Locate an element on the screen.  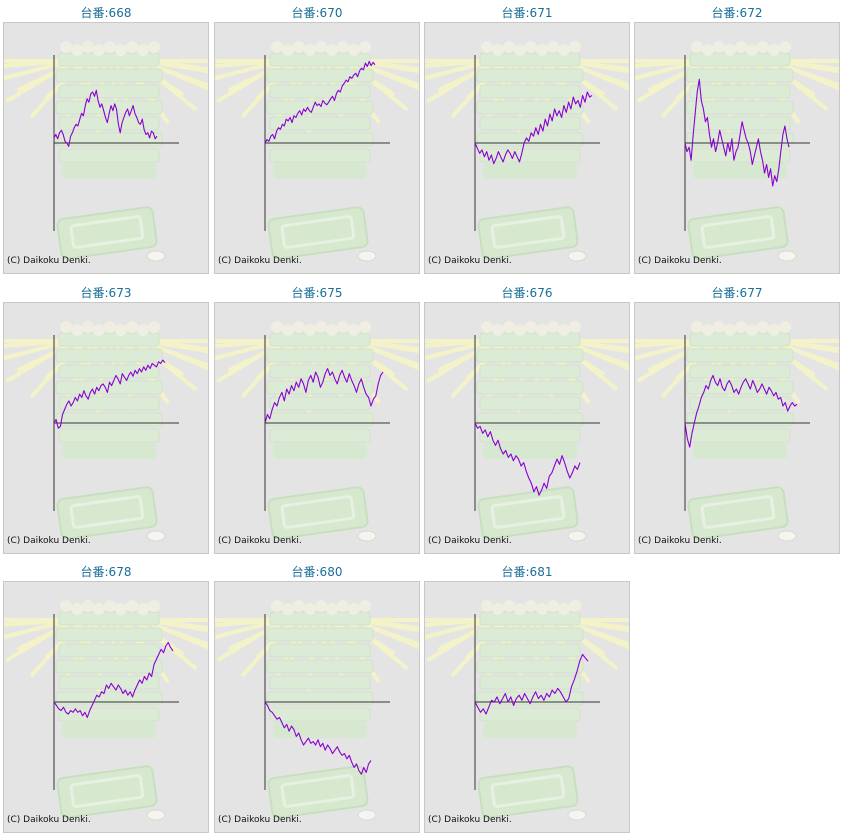
machine-number-title: 台番:681 is located at coordinates (527, 572).